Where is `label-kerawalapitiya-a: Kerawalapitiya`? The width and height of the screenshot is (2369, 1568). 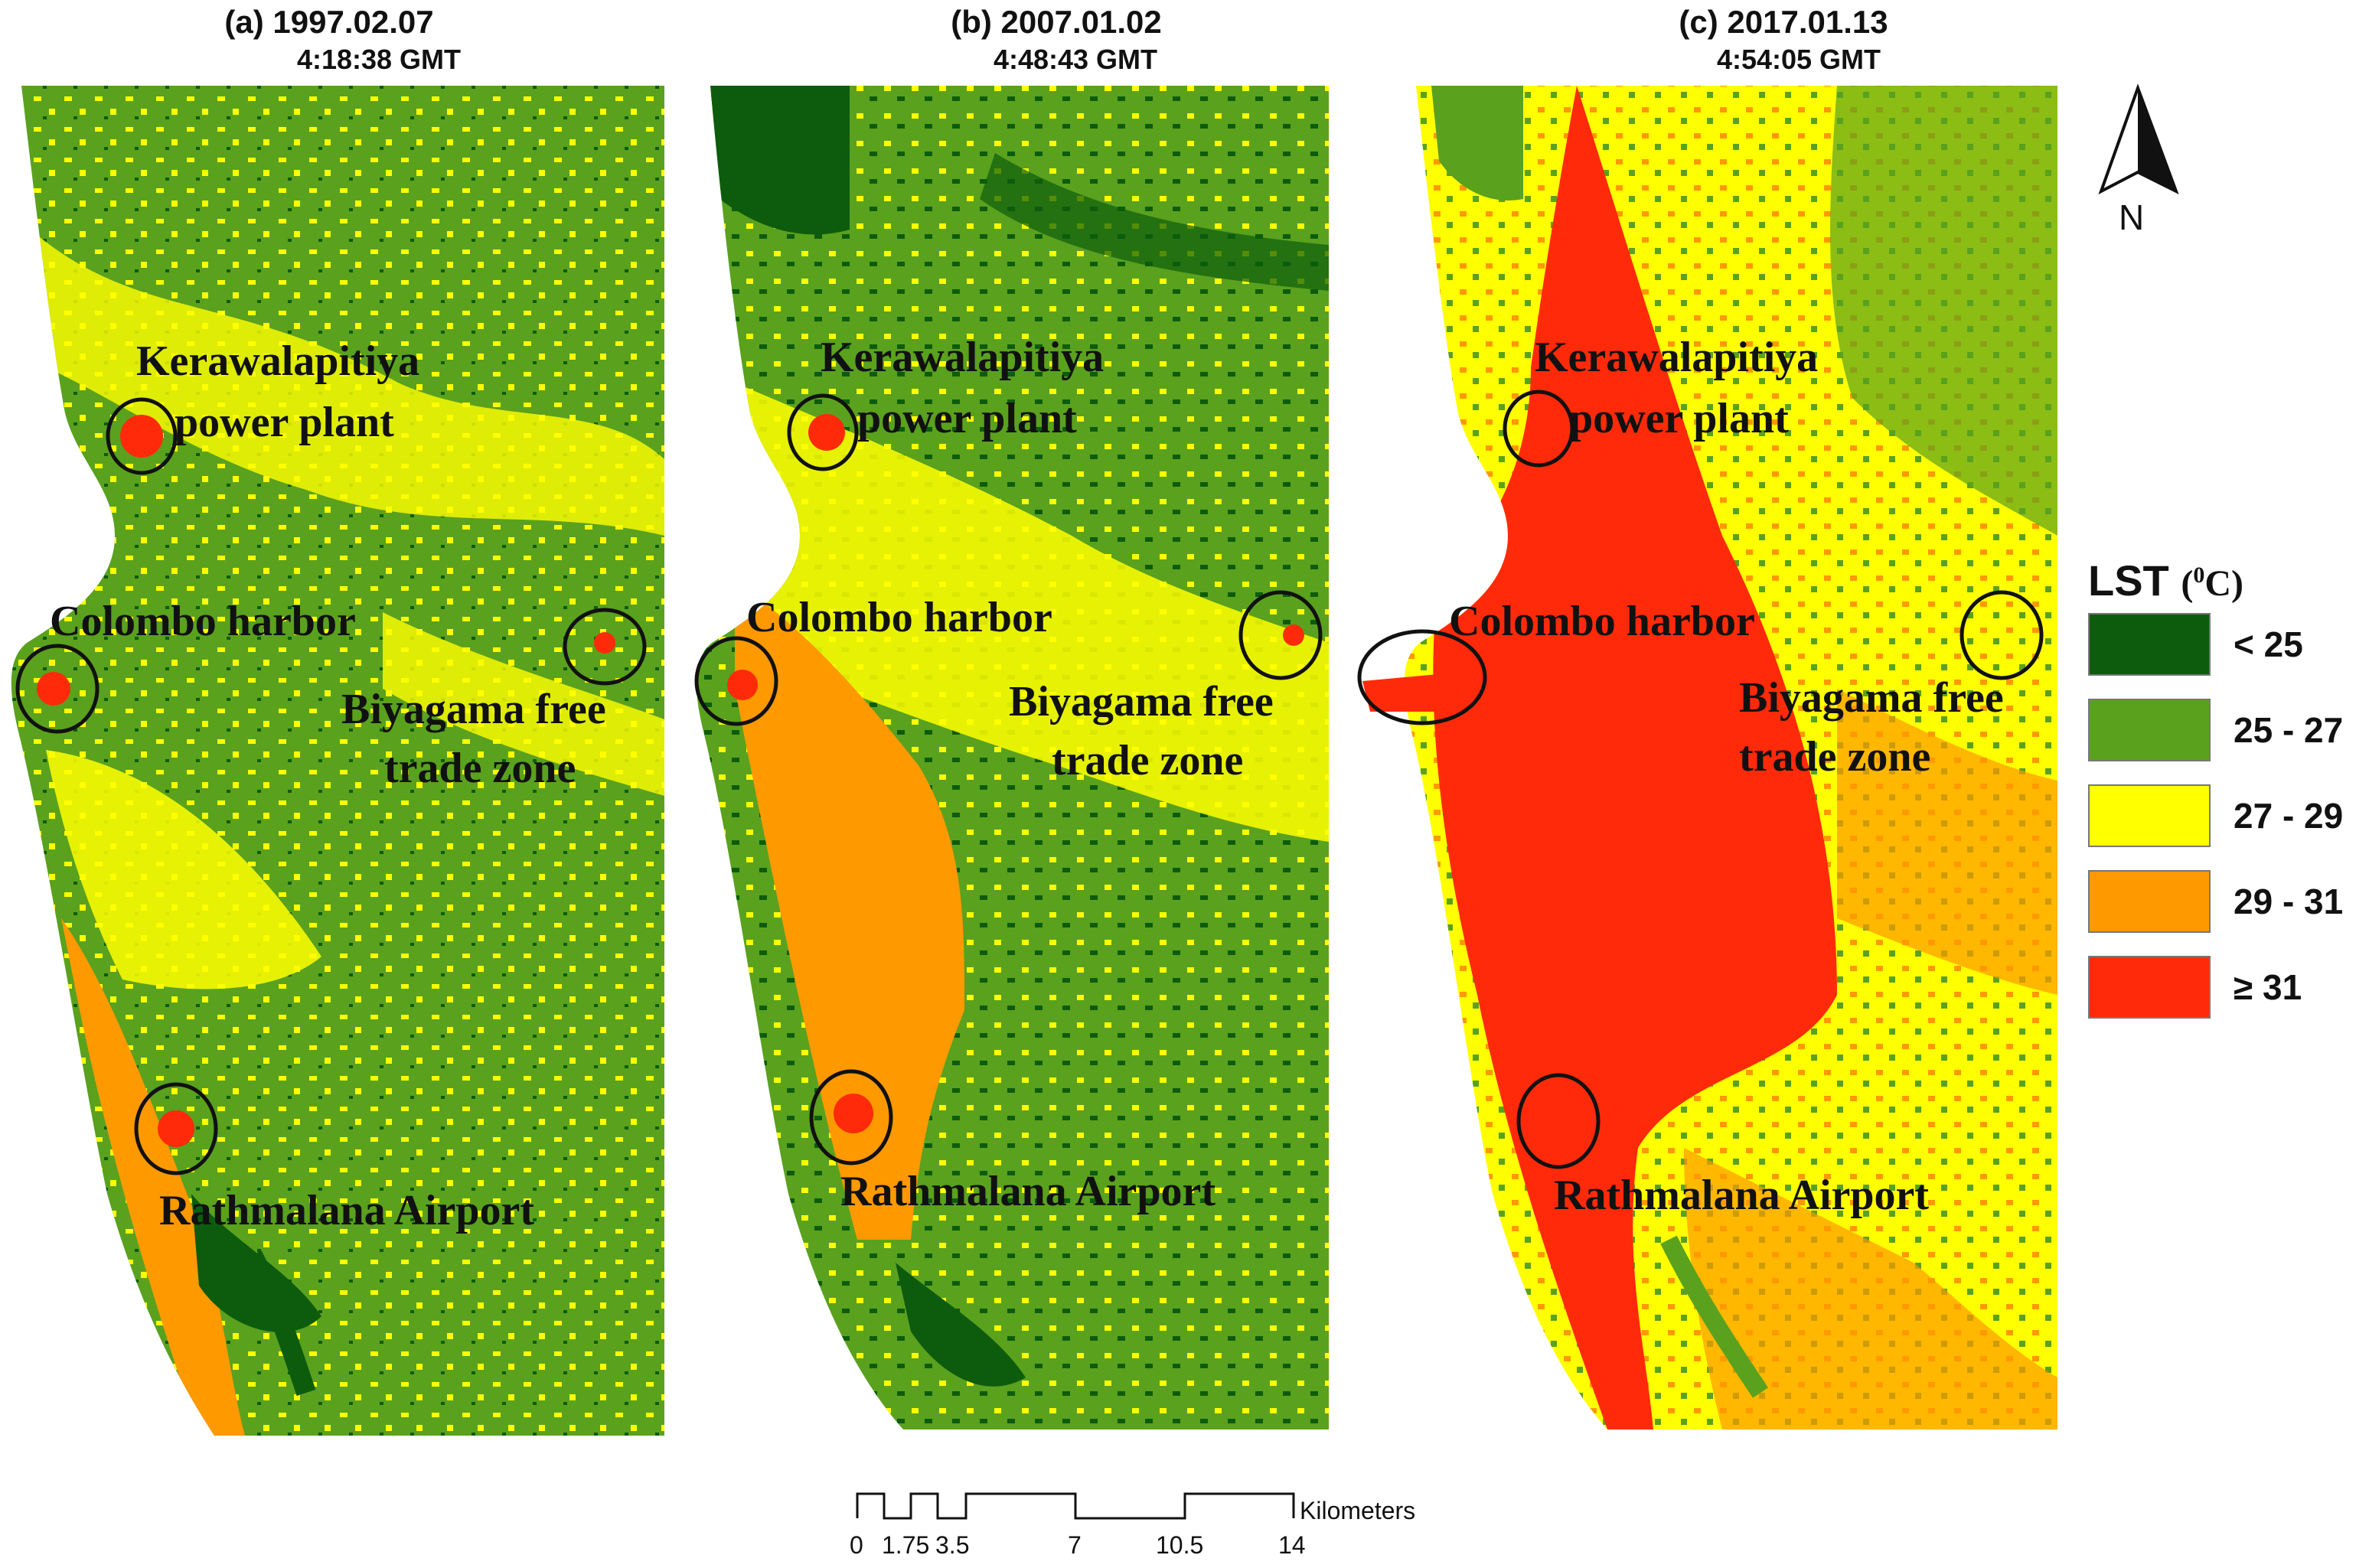
label-kerawalapitiya-a: Kerawalapitiya is located at coordinates (277, 361).